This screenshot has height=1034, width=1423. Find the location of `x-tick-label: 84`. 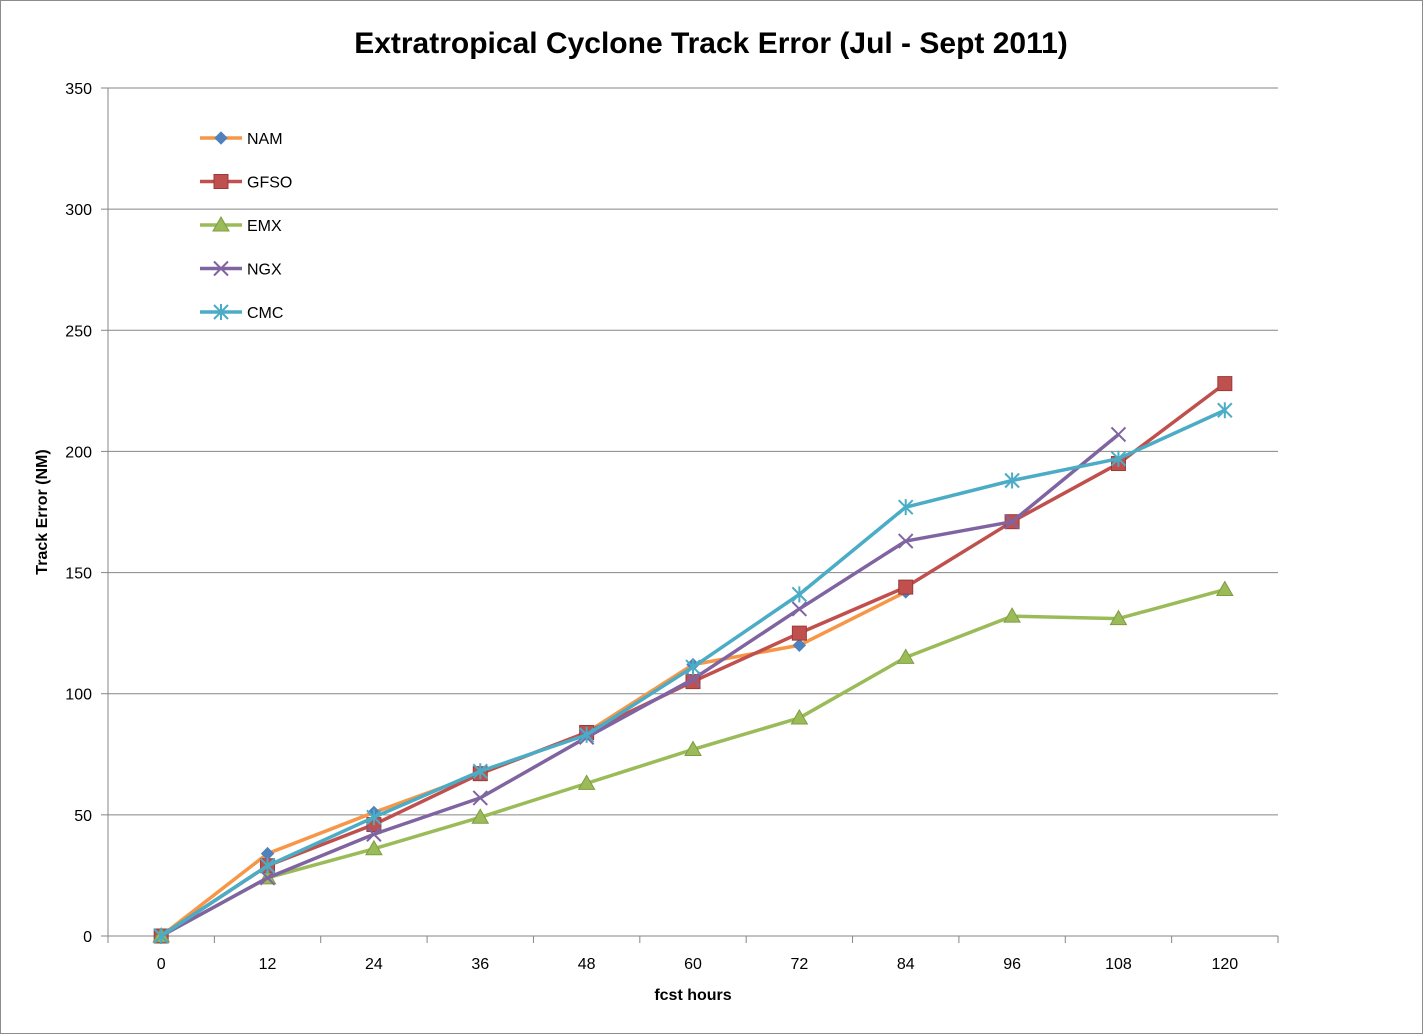

x-tick-label: 84 is located at coordinates (906, 964).